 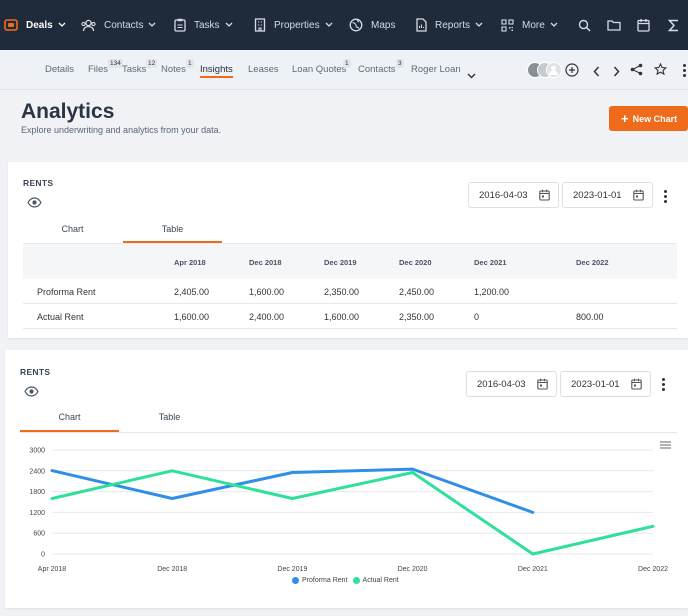 I want to click on tab-loan-quotes: Loan Quotes, so click(x=319, y=69).